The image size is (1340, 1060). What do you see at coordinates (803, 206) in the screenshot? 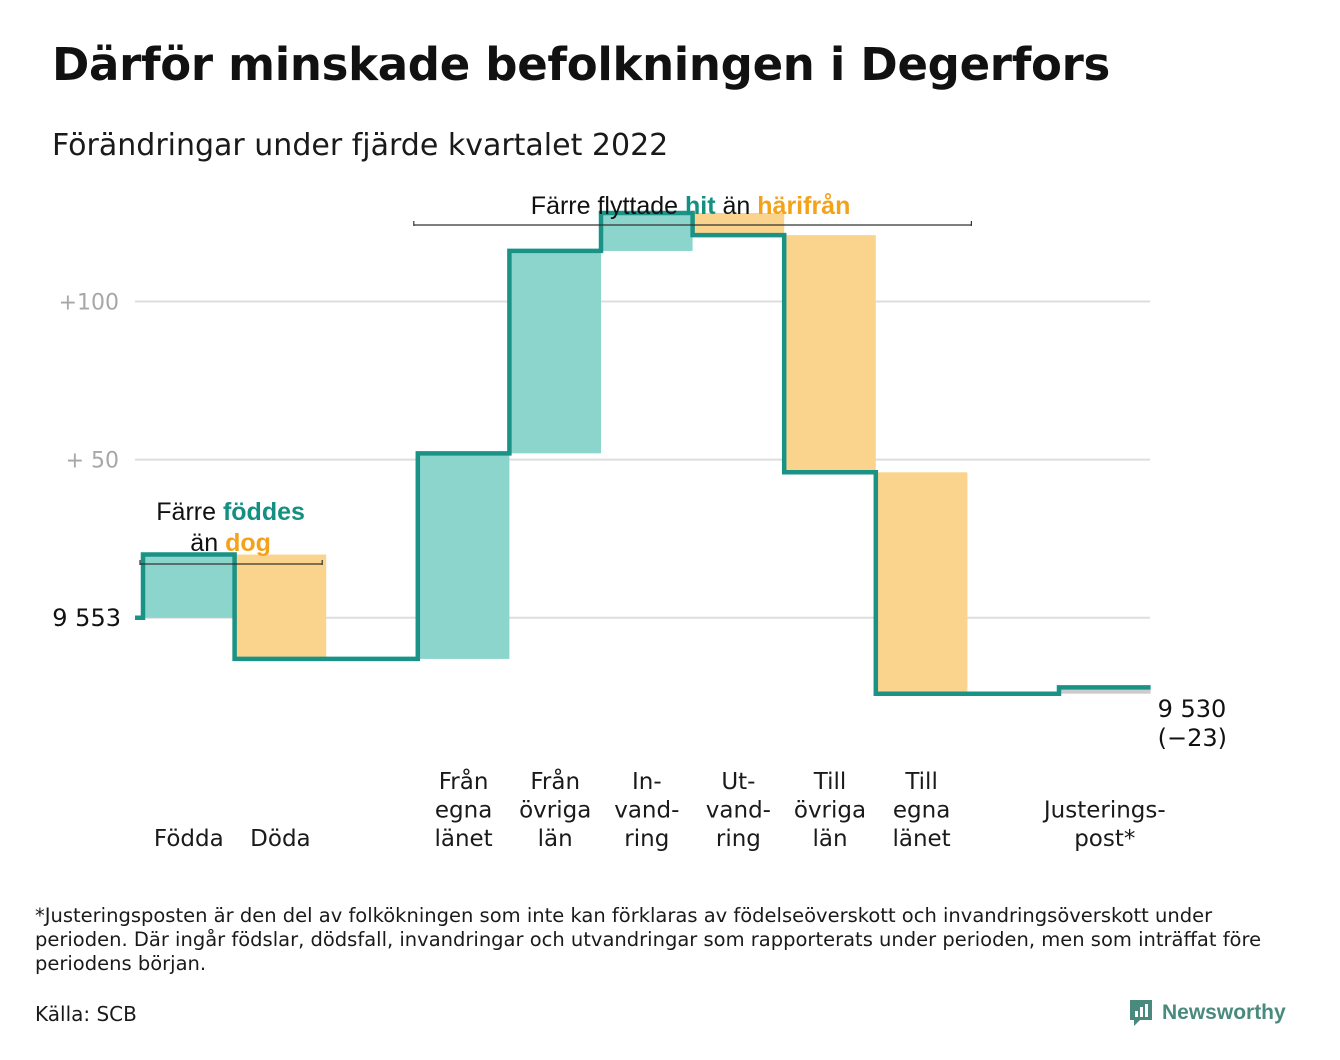
I see `annotation-emphasis: härifrån` at bounding box center [803, 206].